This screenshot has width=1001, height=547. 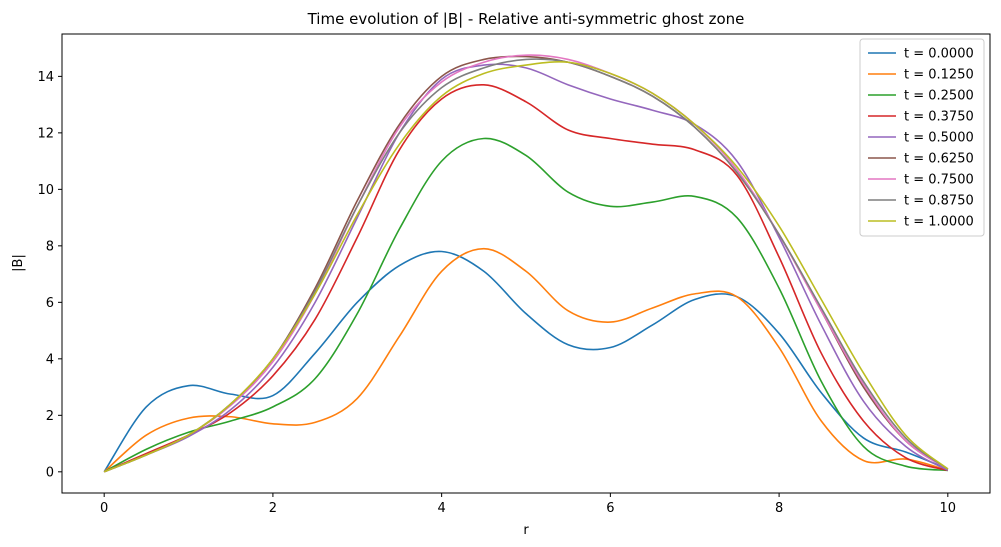 I want to click on y-tick-label: 6, so click(x=50, y=303).